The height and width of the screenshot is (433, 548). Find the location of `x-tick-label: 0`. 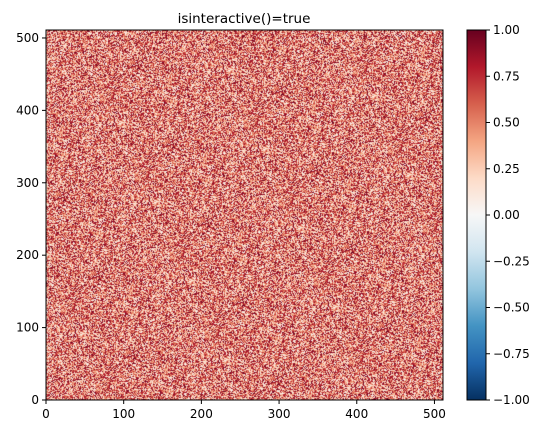

x-tick-label: 0 is located at coordinates (46, 414).